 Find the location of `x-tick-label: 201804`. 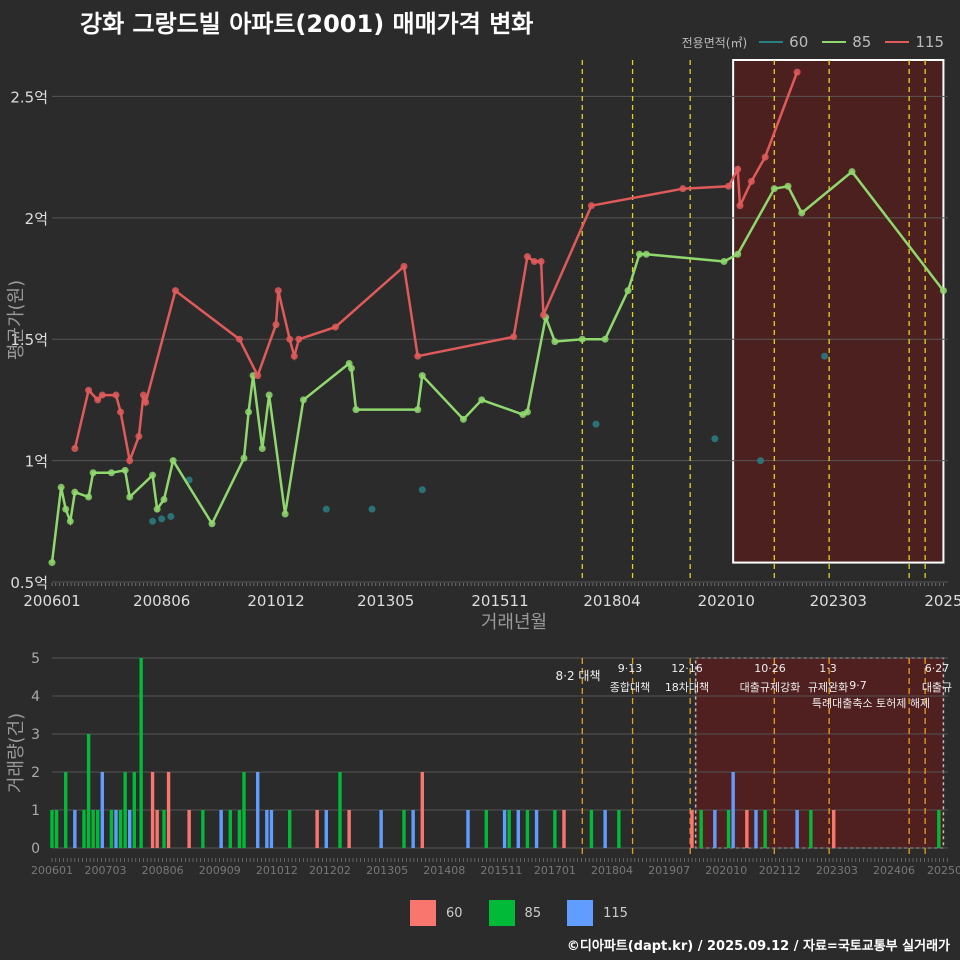

x-tick-label: 201804 is located at coordinates (611, 601).